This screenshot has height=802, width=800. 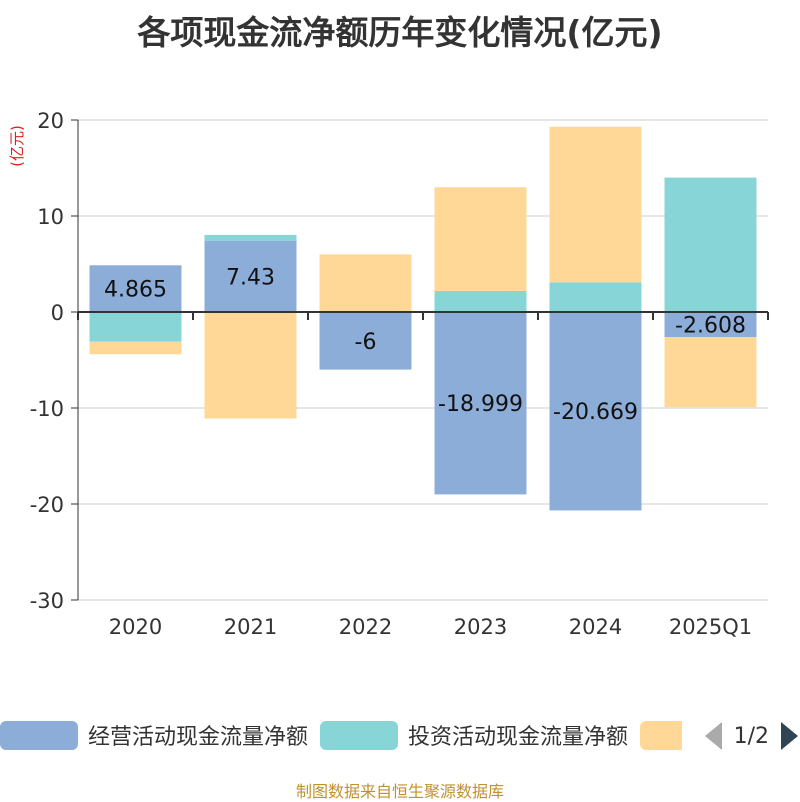 I want to click on data-source-note: 制图数据来自恒生聚源数据库, so click(x=399, y=791).